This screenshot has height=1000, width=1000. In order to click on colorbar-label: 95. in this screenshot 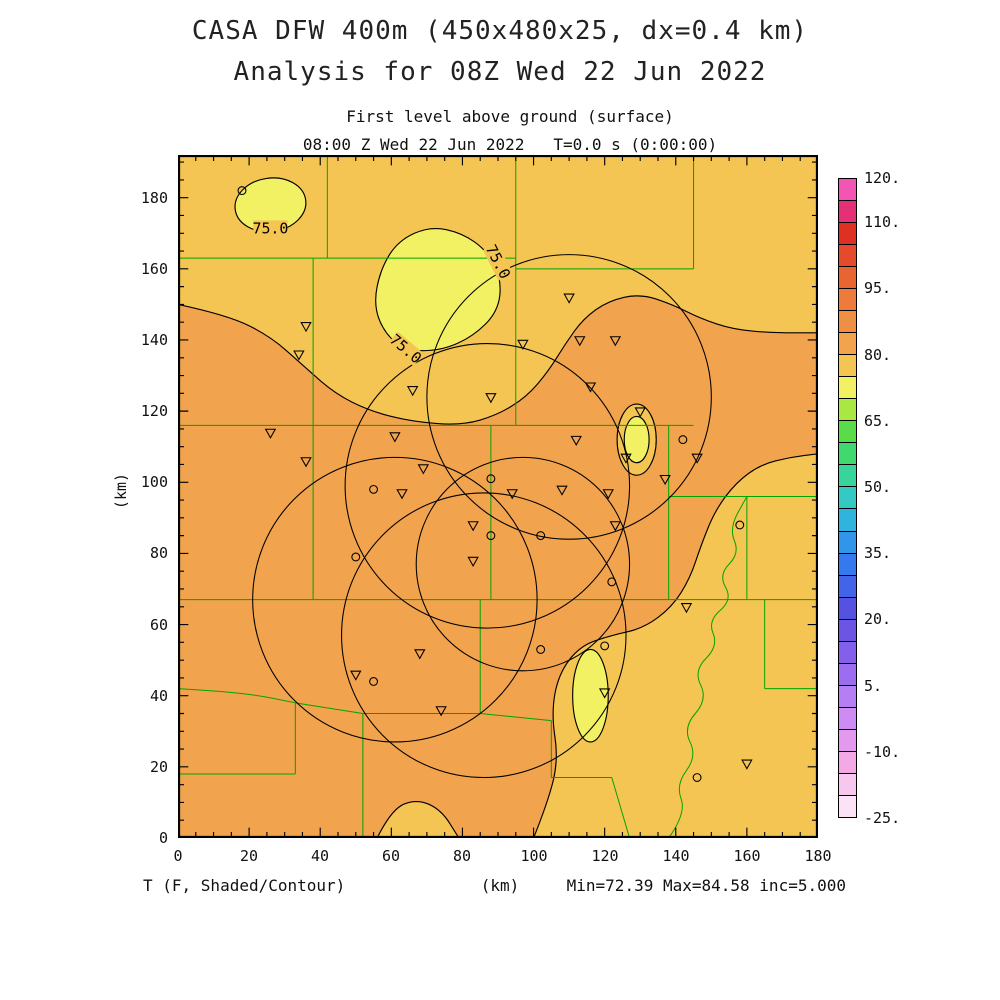, I will do `click(878, 288)`.